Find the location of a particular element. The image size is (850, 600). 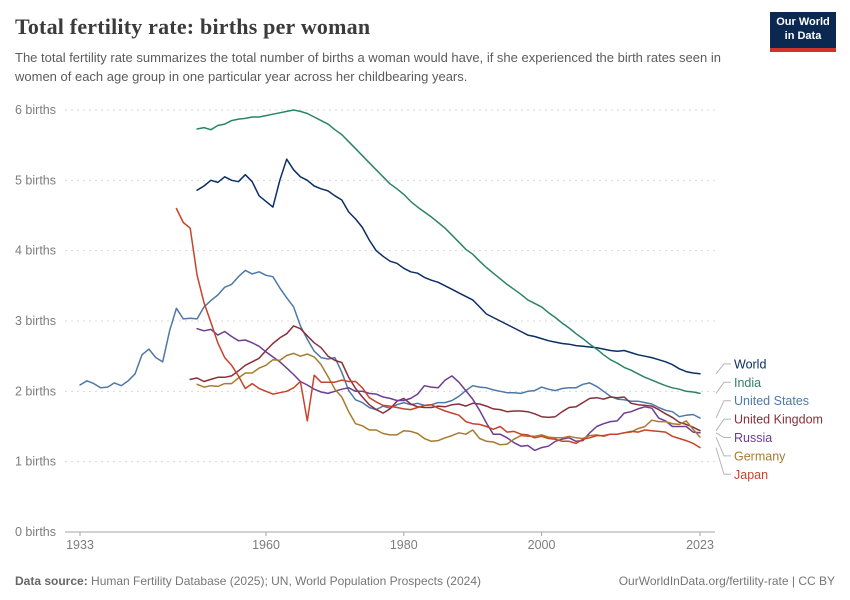

data-source-label: Data source: is located at coordinates (51, 581).